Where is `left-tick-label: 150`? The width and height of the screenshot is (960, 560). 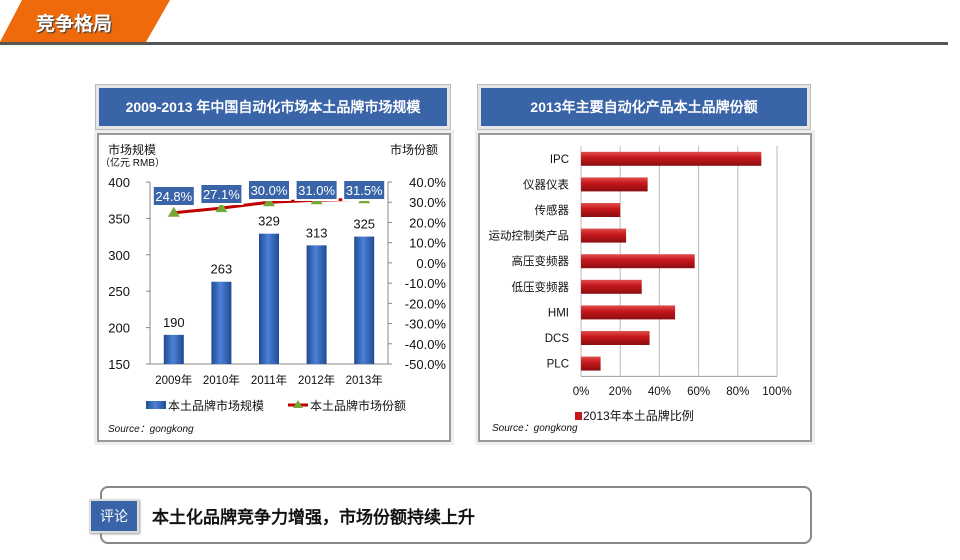 left-tick-label: 150 is located at coordinates (119, 364).